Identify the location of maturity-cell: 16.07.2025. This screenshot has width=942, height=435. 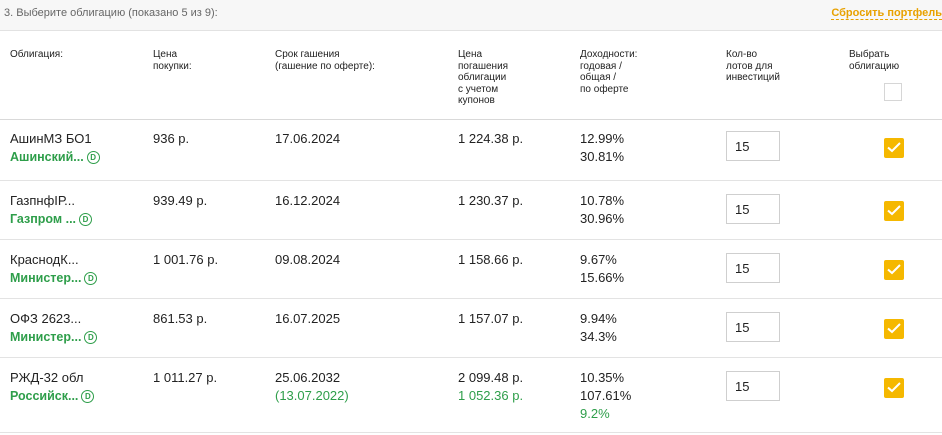
(308, 318).